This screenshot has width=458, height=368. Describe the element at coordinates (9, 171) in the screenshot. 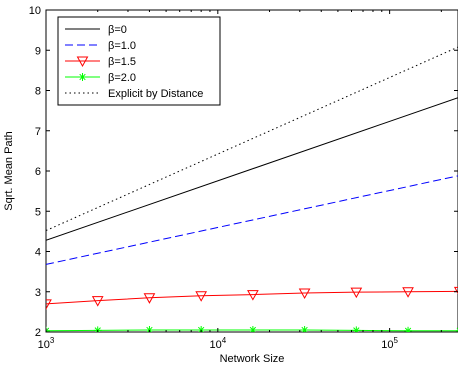

I see `y-axis-label: Sqrt. Mean Path` at that location.